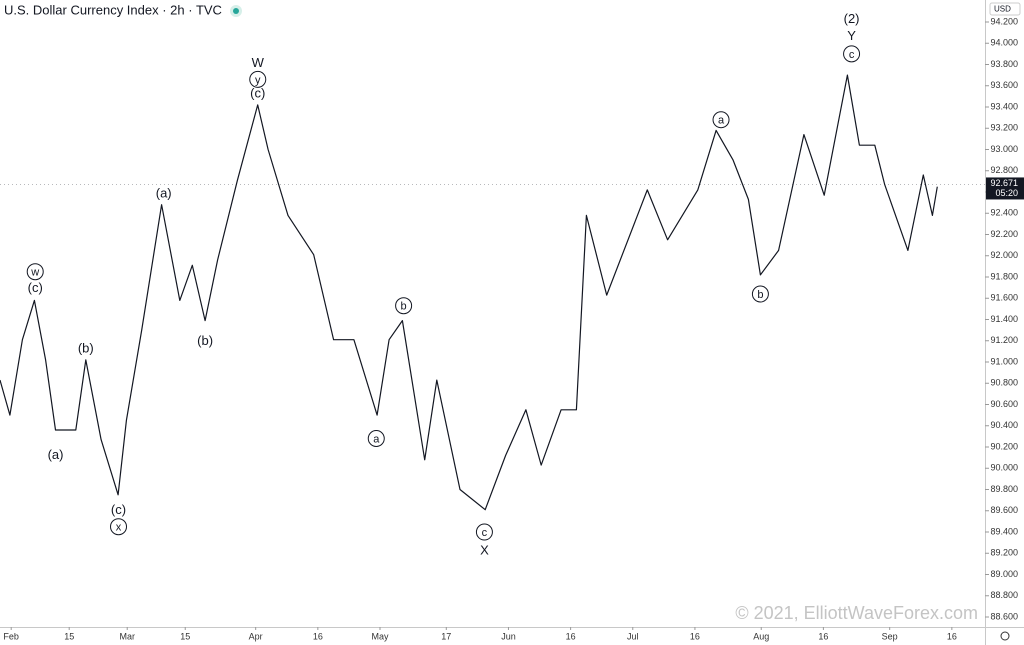  I want to click on wave-label: (2), so click(852, 18).